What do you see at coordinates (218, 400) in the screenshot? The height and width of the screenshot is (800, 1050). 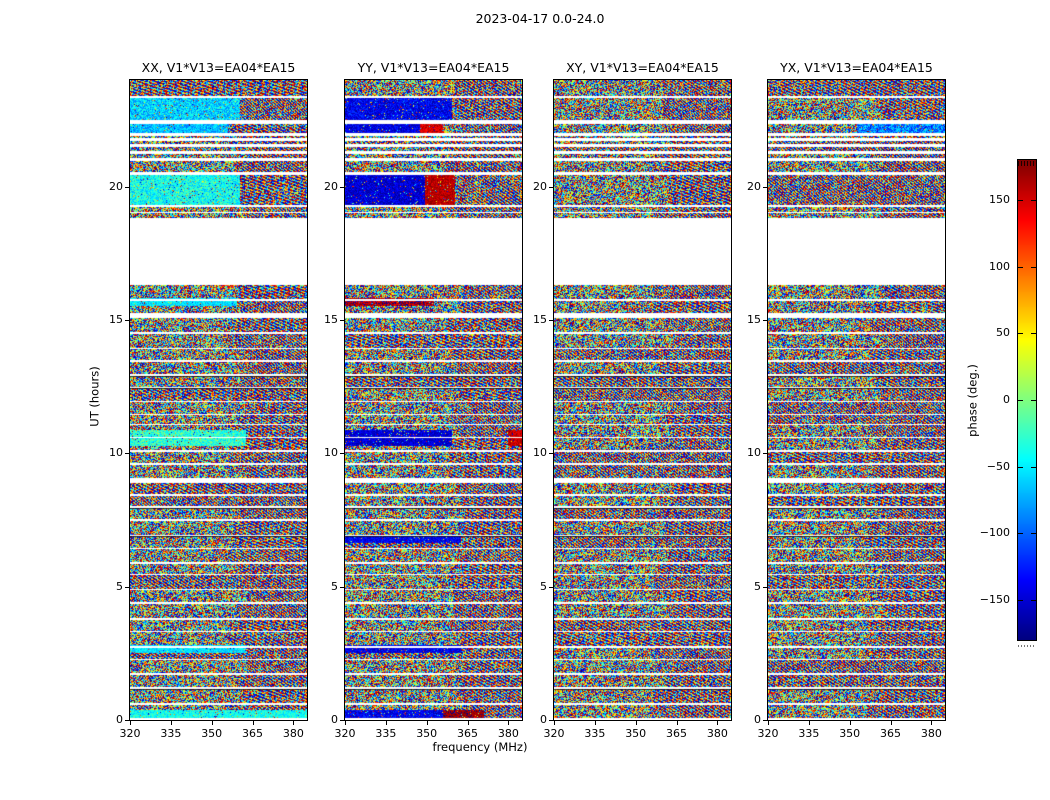 I see `heatmap-canvas-xx` at bounding box center [218, 400].